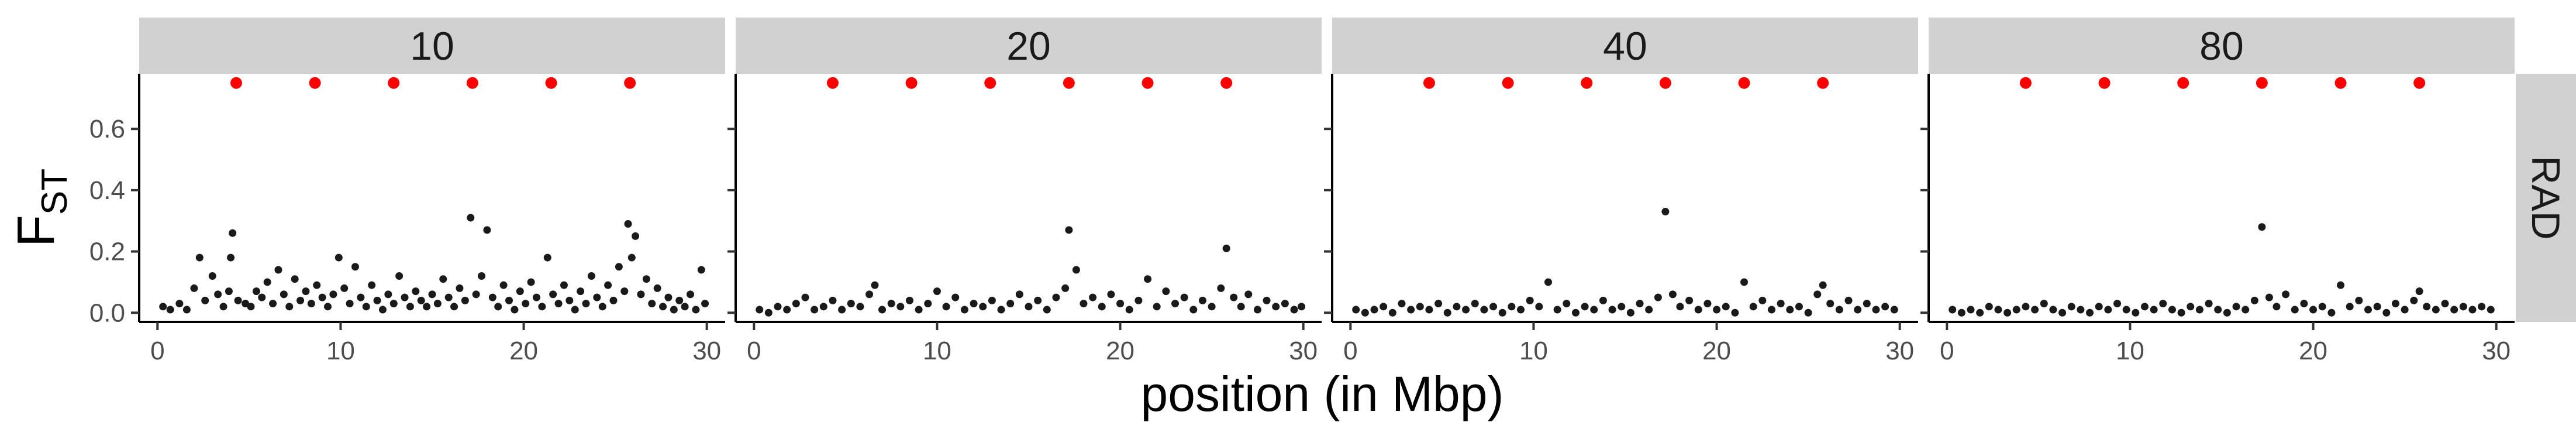 Image resolution: width=2576 pixels, height=439 pixels. Describe the element at coordinates (1947, 351) in the screenshot. I see `x-tick-label: 0` at that location.